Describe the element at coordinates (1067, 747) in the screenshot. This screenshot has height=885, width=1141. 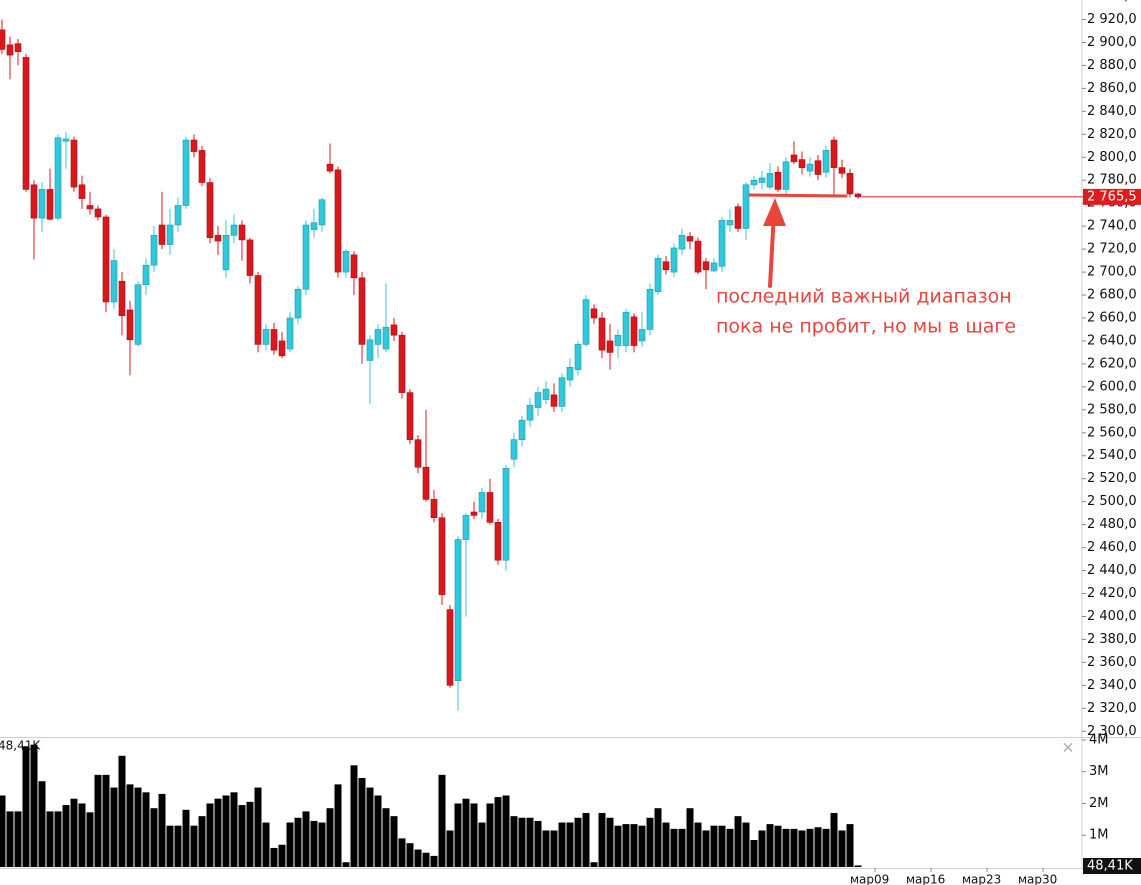
I see `close-icon: ×` at that location.